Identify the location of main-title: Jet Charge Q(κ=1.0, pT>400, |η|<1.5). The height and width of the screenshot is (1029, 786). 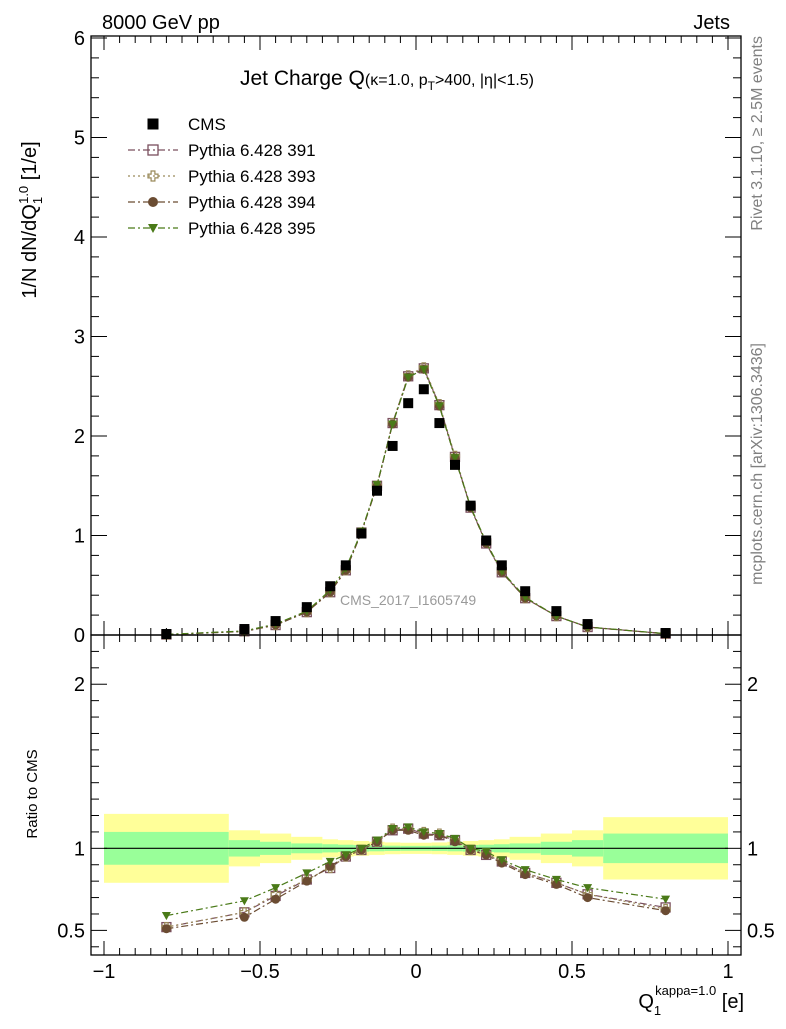
(387, 80).